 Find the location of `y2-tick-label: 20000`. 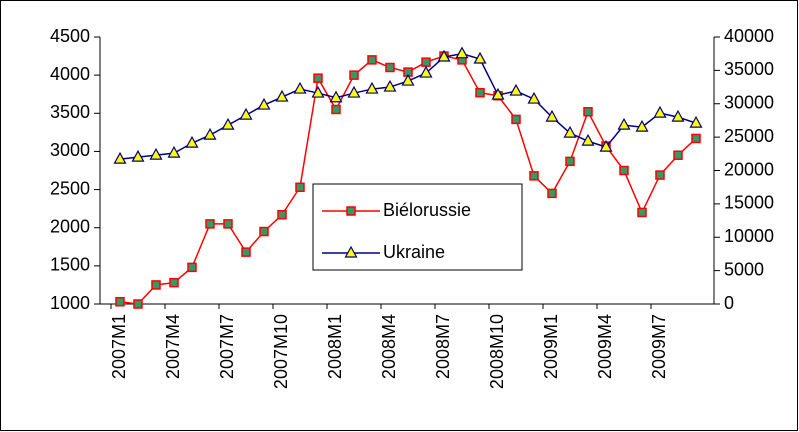

y2-tick-label: 20000 is located at coordinates (749, 169).